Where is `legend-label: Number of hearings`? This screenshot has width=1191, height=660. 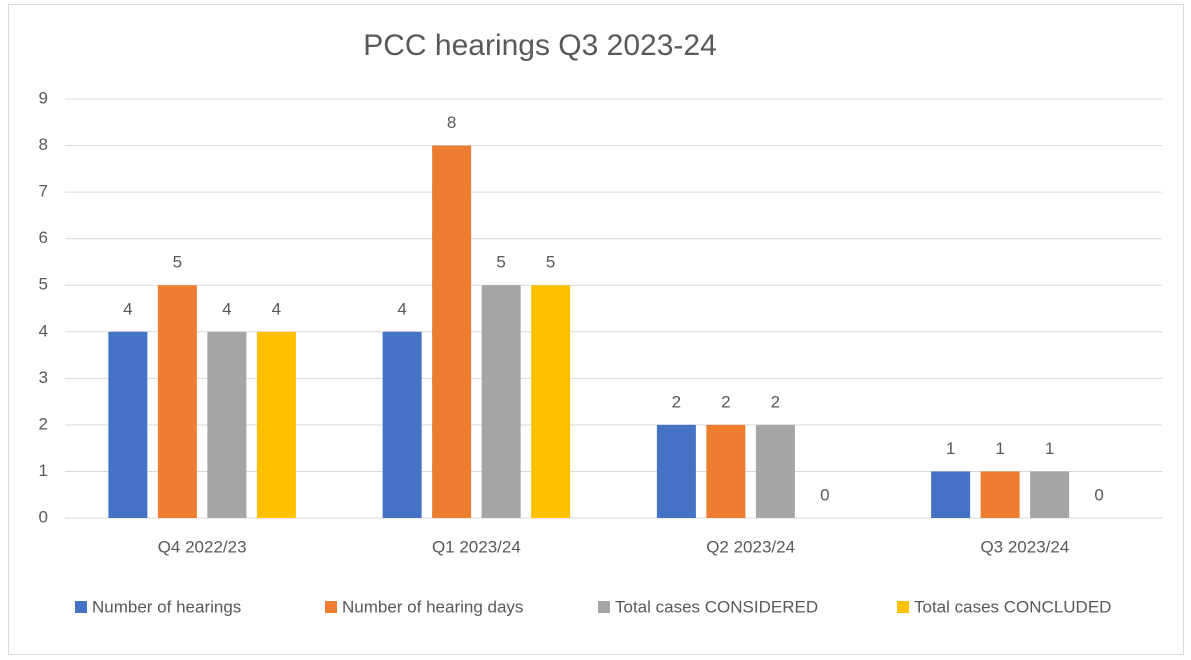
legend-label: Number of hearings is located at coordinates (166, 606).